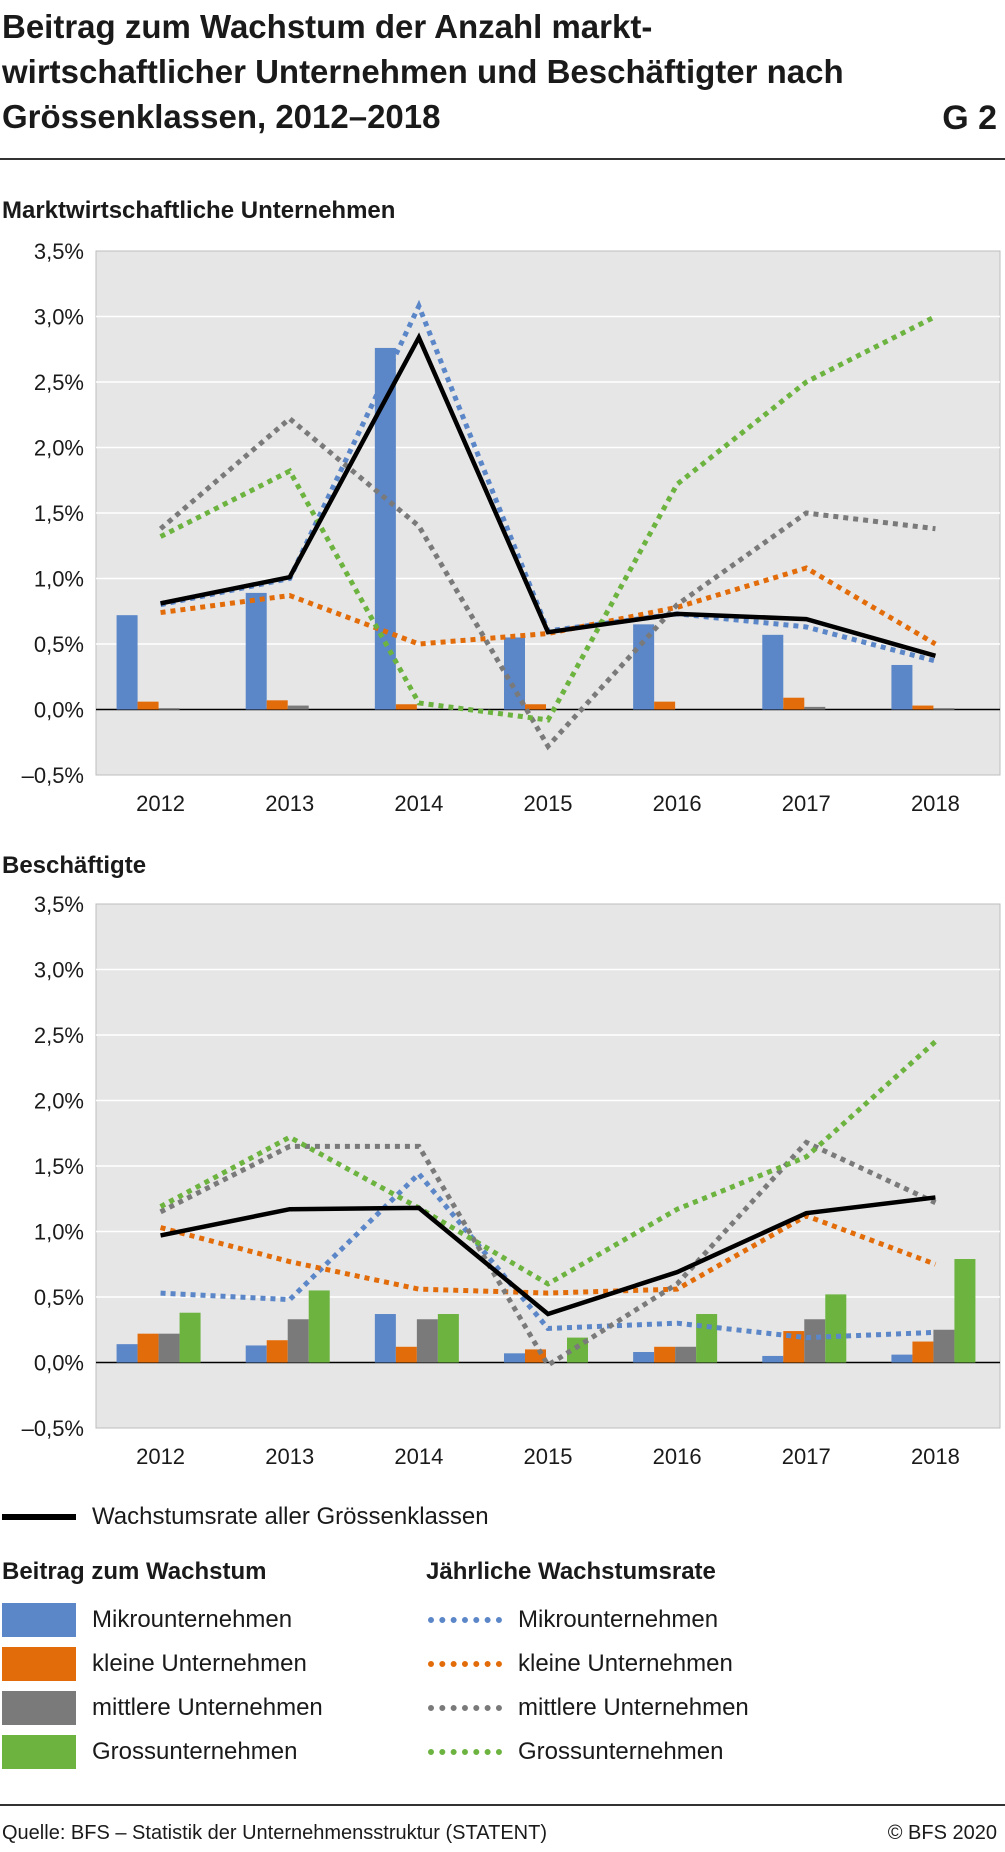 This screenshot has height=1852, width=1005. Describe the element at coordinates (59, 251) in the screenshot. I see `enterprises-y-tick-label: 3,5%` at that location.